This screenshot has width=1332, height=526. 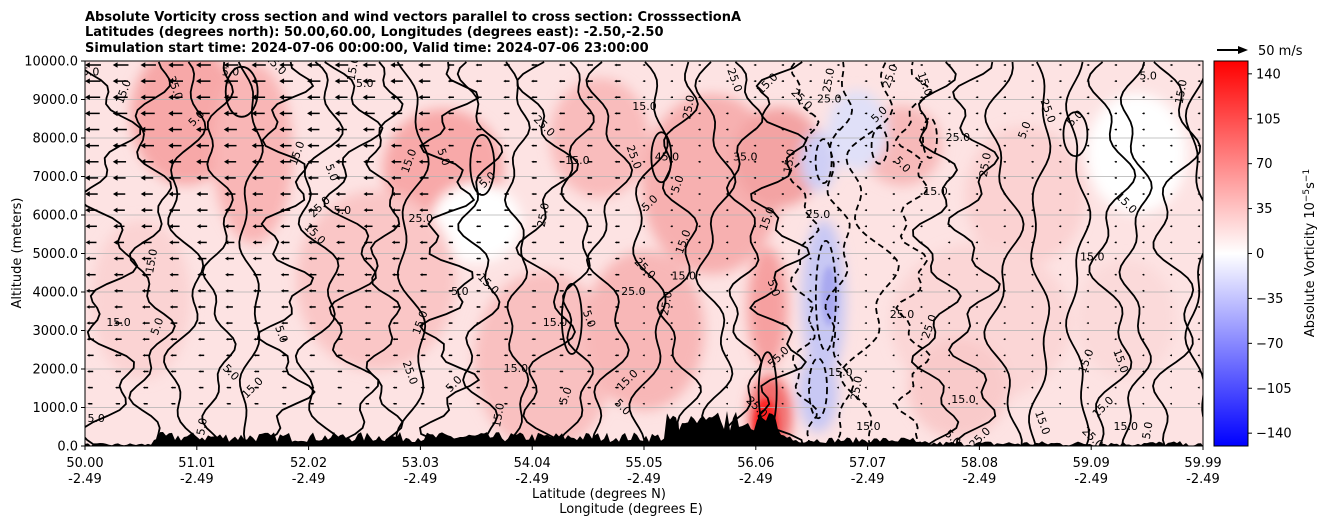 I want to click on contour-label: 15.0, so click(x=353, y=68).